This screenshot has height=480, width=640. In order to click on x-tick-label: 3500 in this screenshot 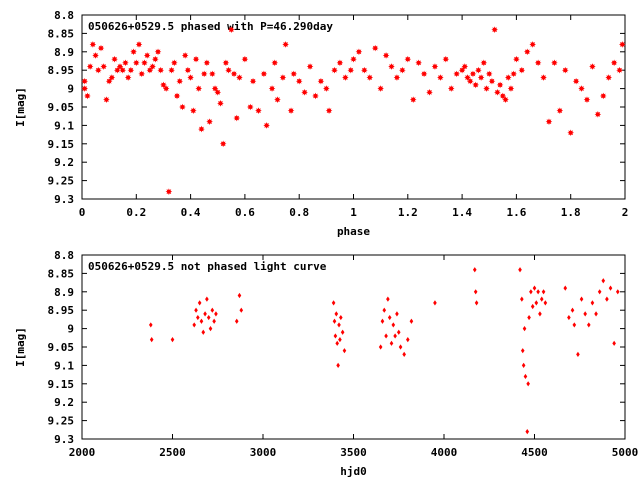, I will do `click(353, 452)`.